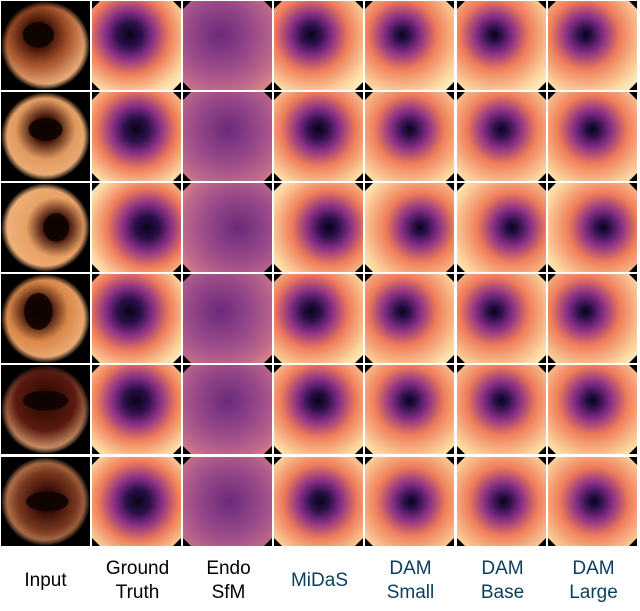  What do you see at coordinates (137, 581) in the screenshot?
I see `label-ground-truth: Ground Truth` at bounding box center [137, 581].